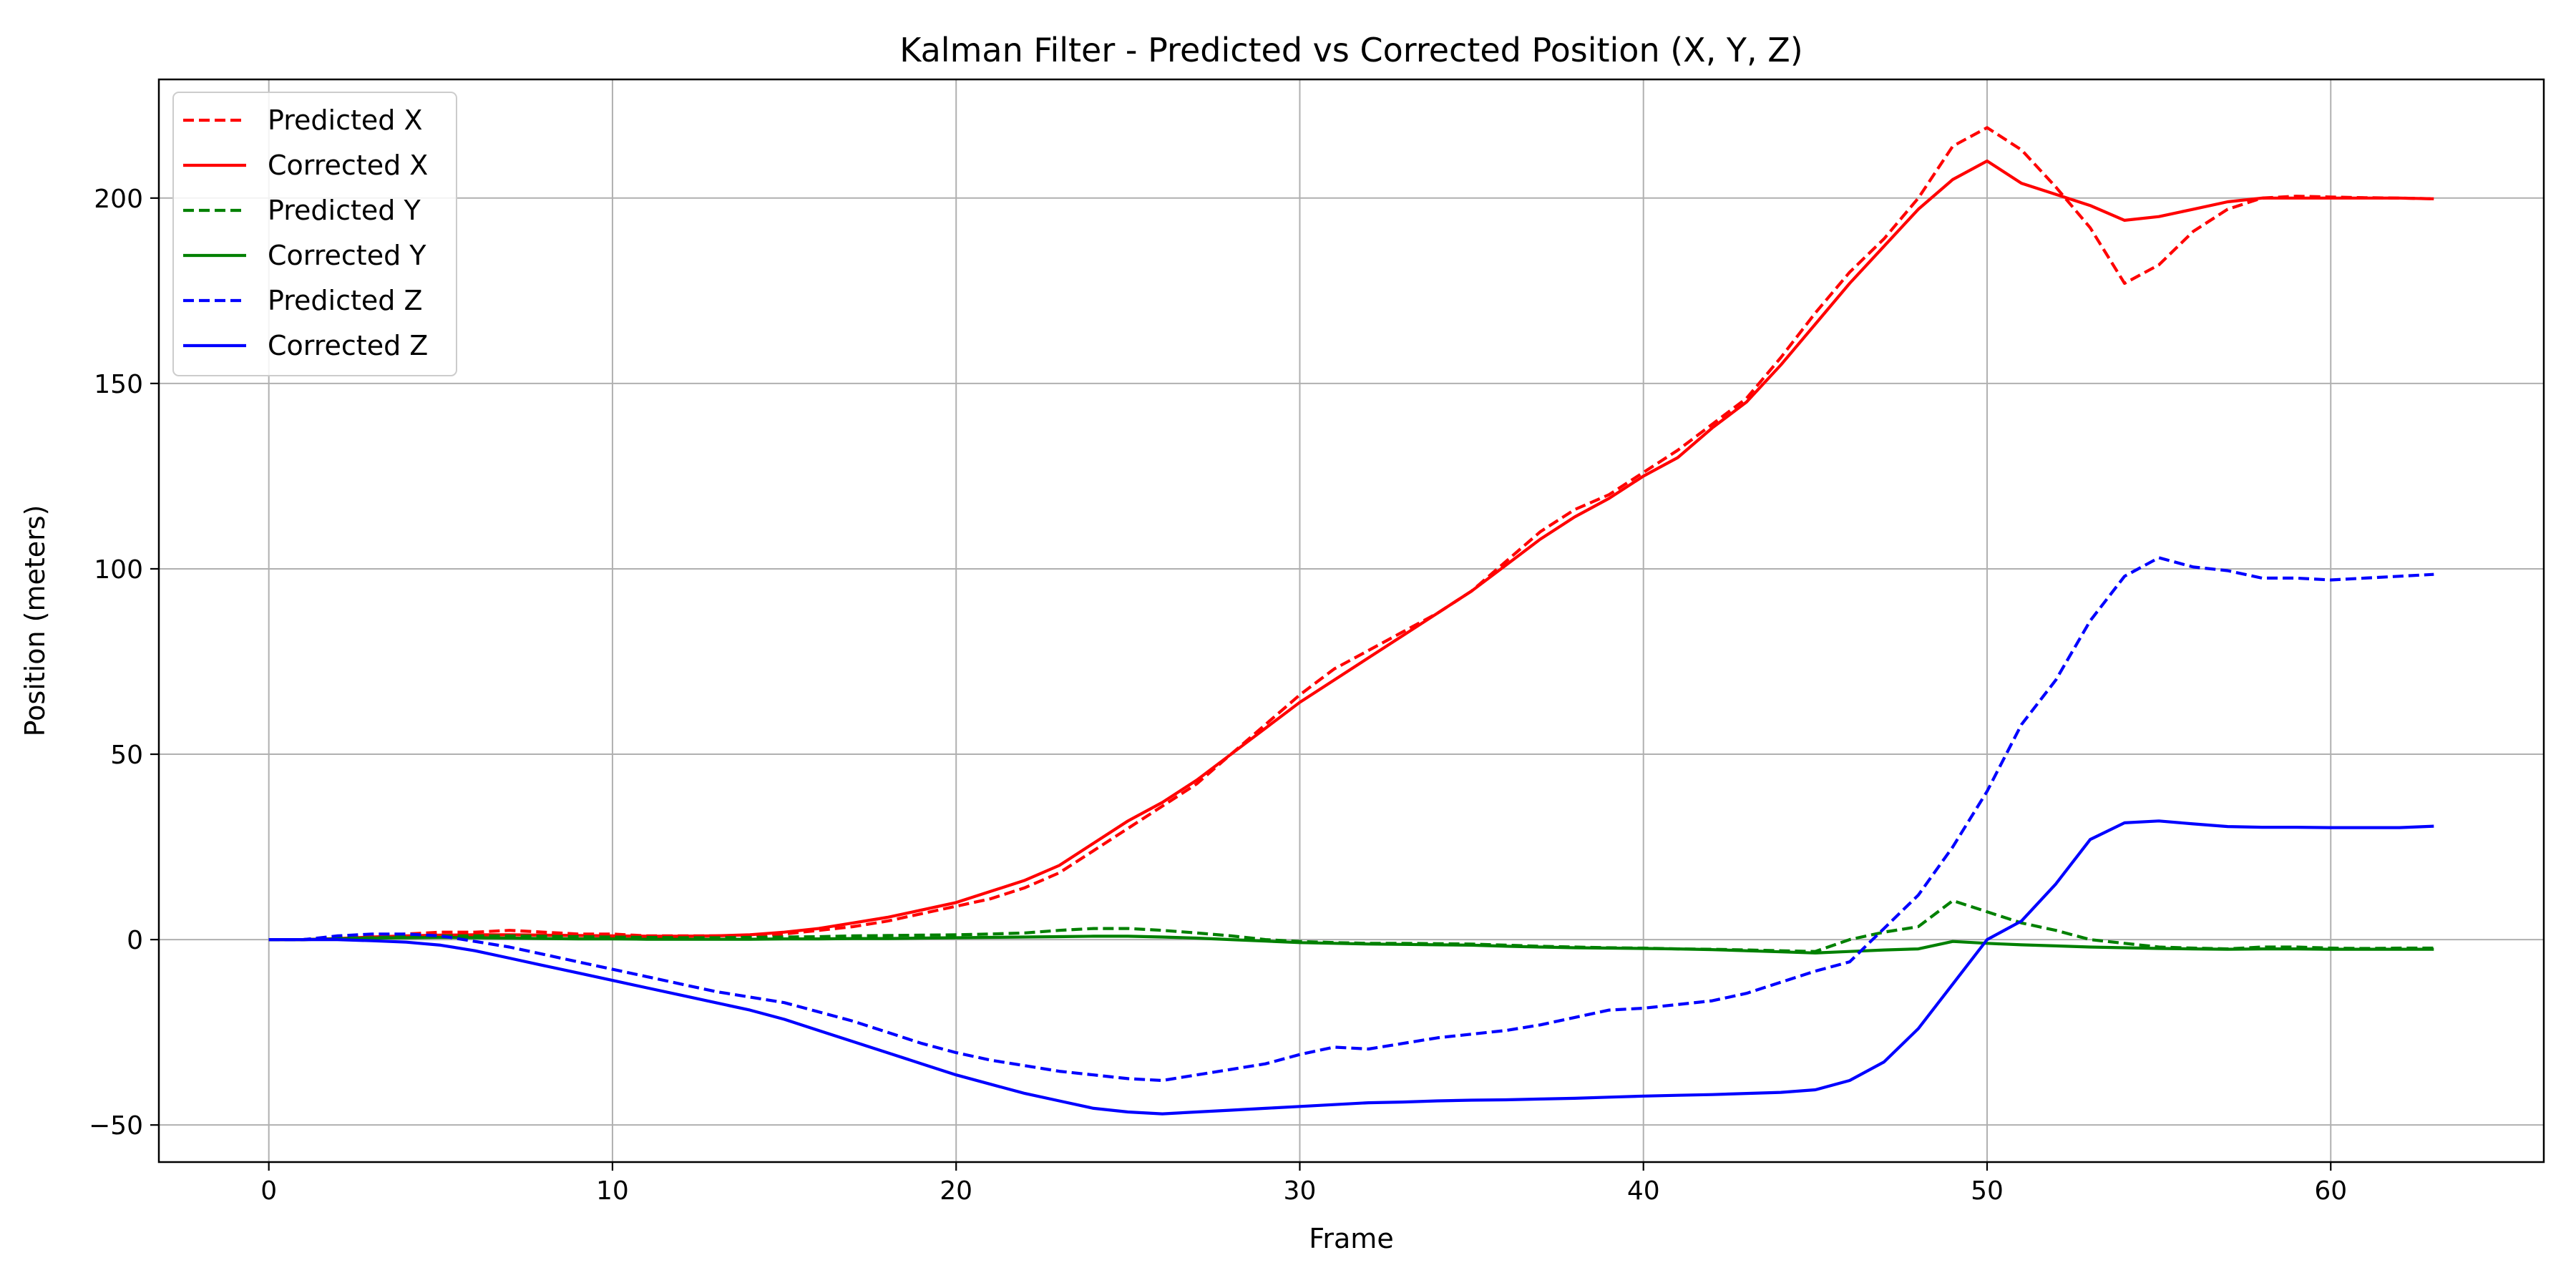 This screenshot has width=2576, height=1288. I want to click on x-tick-label: 60, so click(2330, 1191).